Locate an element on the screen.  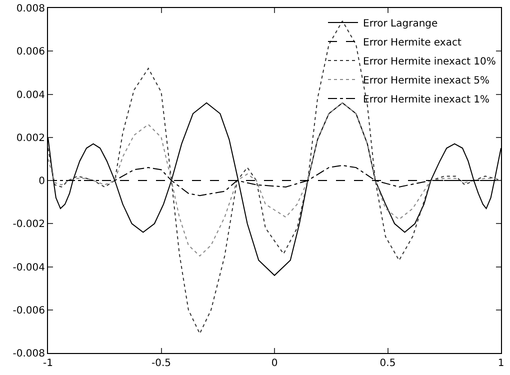
legend-label: Error Hermite inexact 5% is located at coordinates (426, 80).